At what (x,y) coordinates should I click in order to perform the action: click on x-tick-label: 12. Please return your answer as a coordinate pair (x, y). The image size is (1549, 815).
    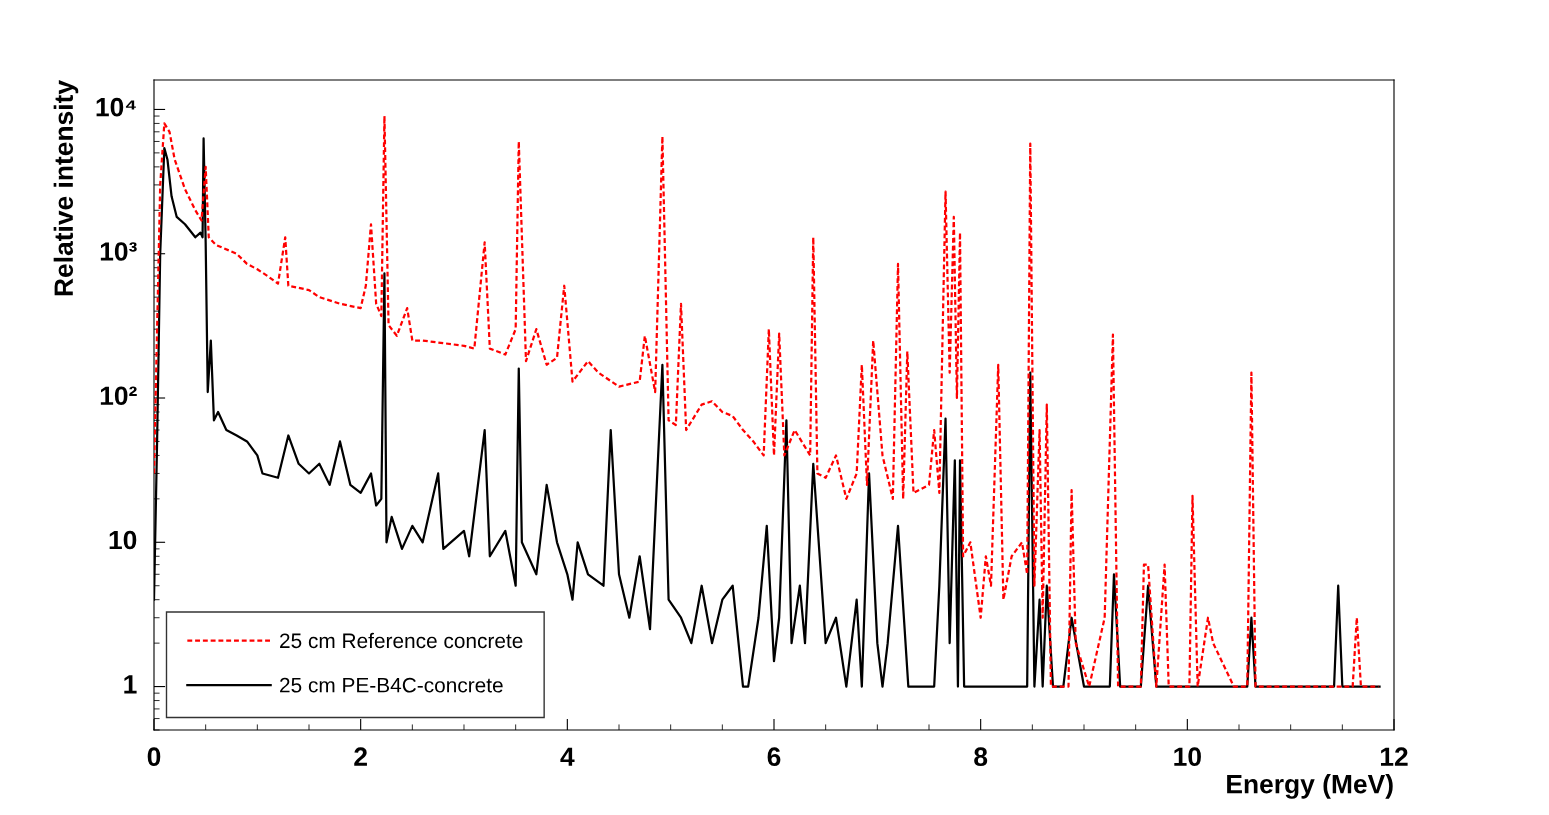
    Looking at the image, I should click on (1394, 756).